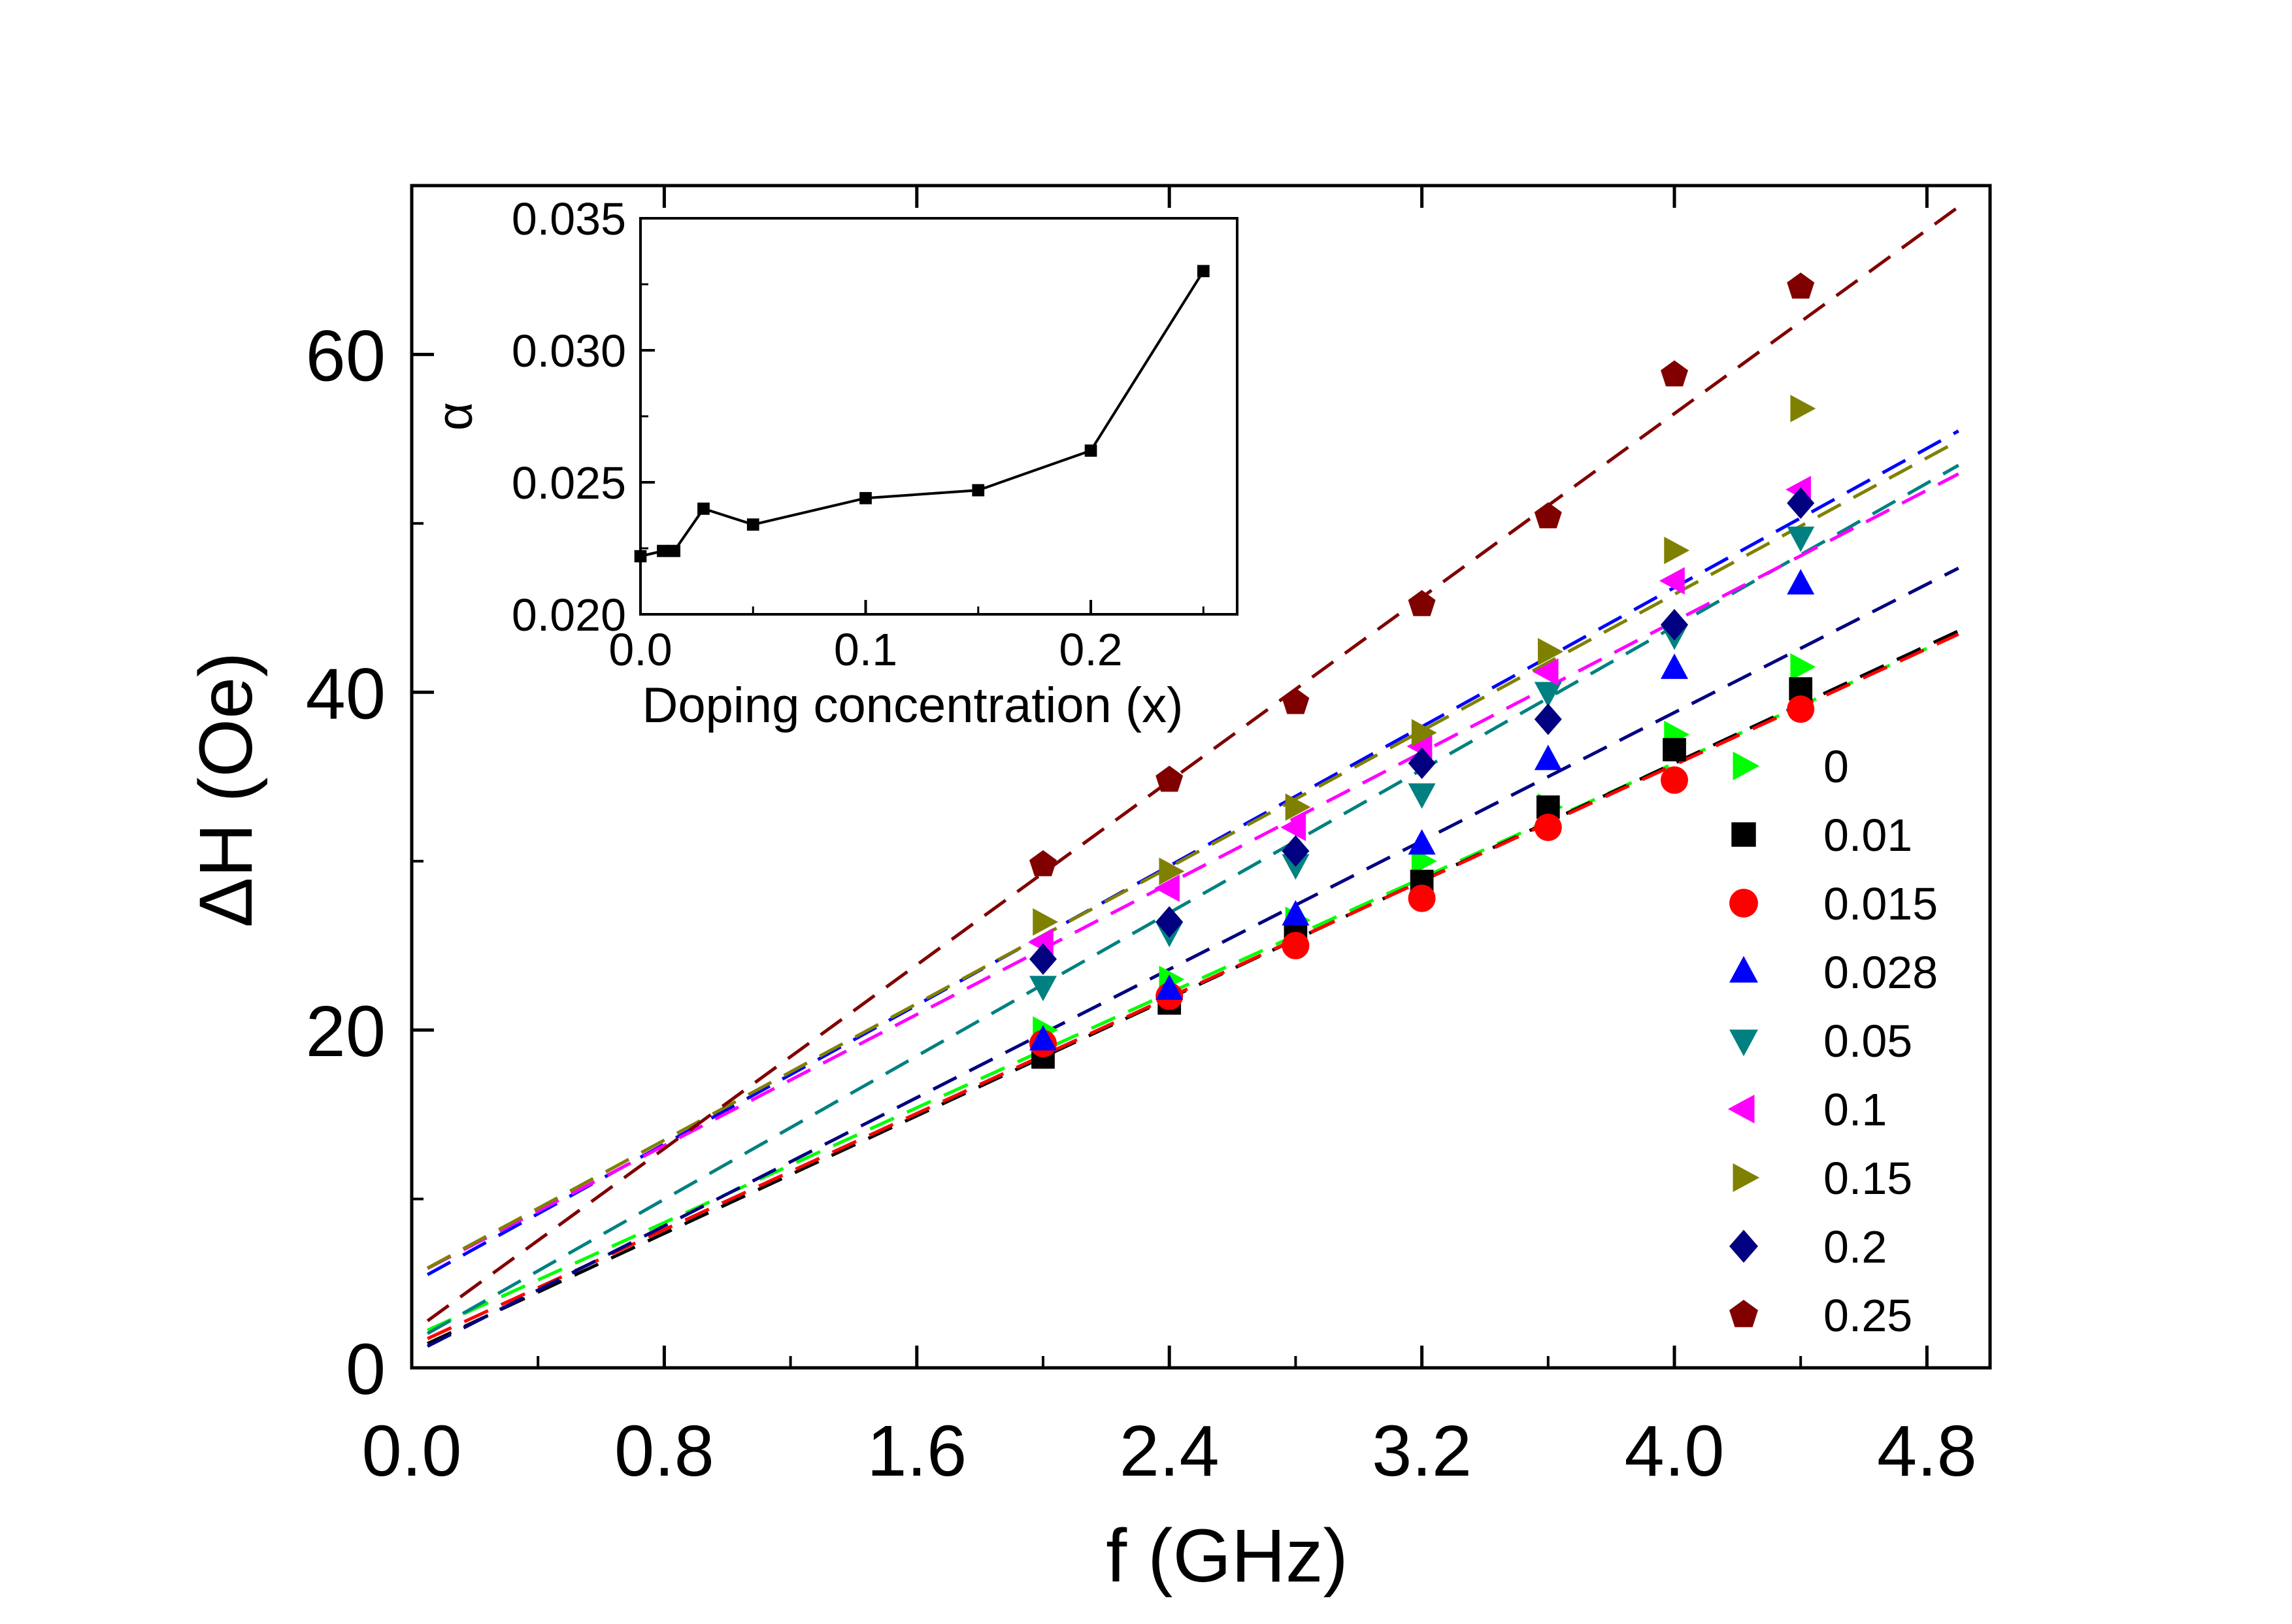 Image resolution: width=2292 pixels, height=1624 pixels. I want to click on inset-axes: 0.0 0.1 0.2 0.020 0.025 0.030 0.035, so click(858, 434).